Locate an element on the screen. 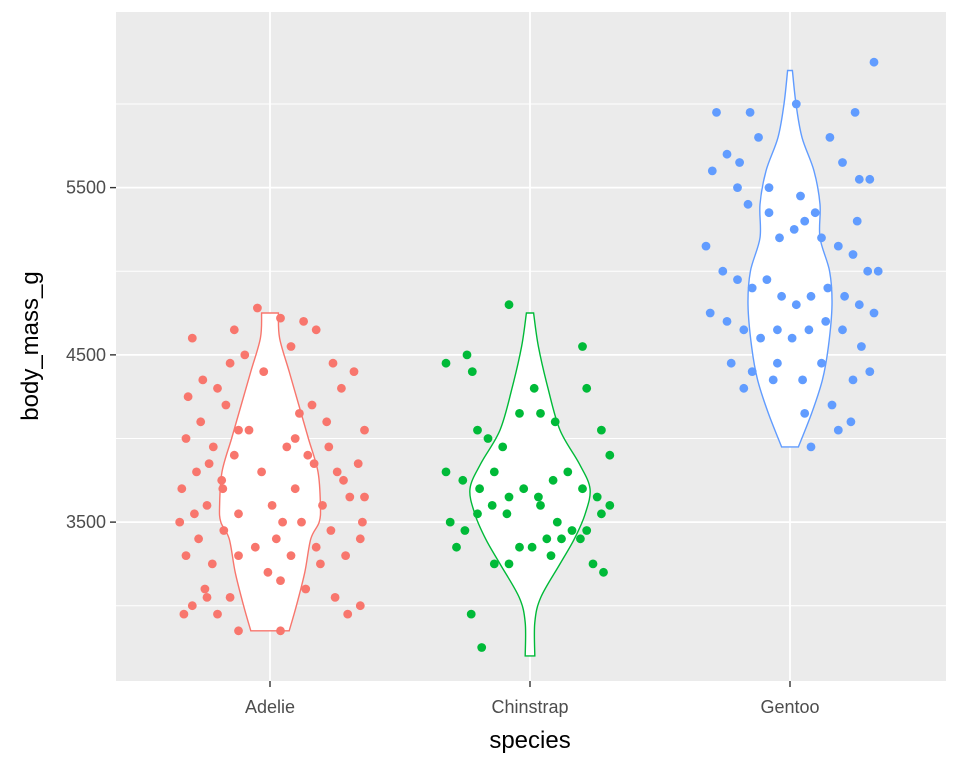  violin-gentoo is located at coordinates (790, 258).